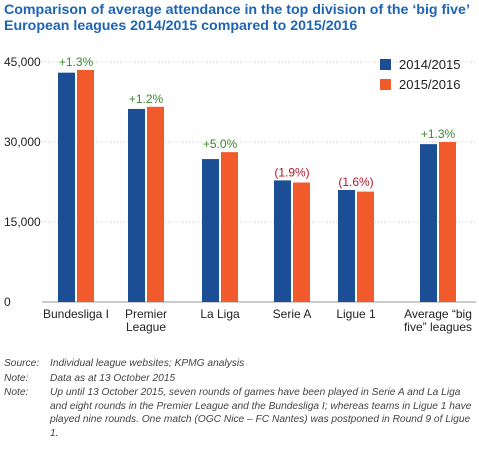 The height and width of the screenshot is (455, 479). I want to click on x-category-label: Premier, so click(146, 314).